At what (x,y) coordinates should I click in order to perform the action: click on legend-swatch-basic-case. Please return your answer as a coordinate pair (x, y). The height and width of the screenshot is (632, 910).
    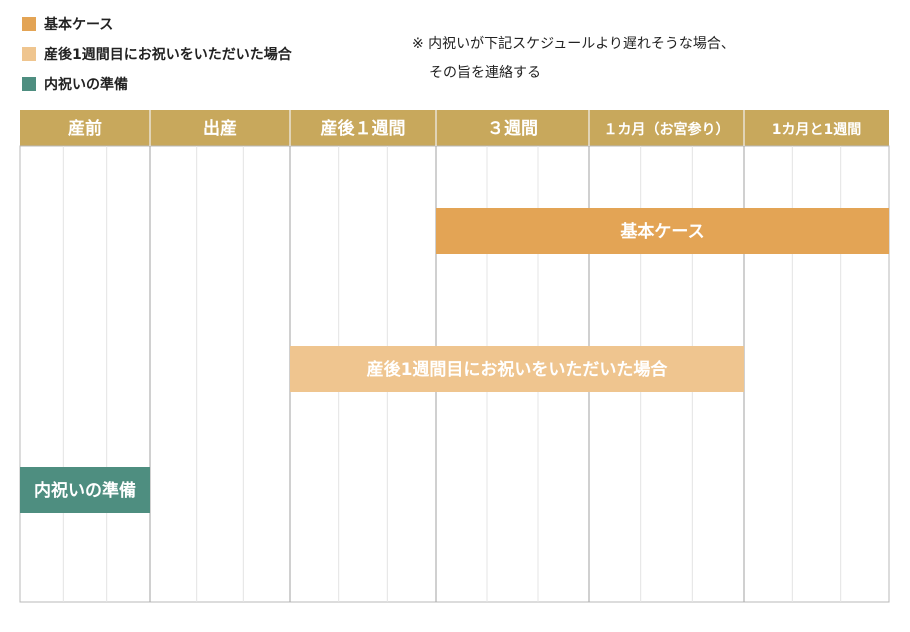
    Looking at the image, I should click on (29, 24).